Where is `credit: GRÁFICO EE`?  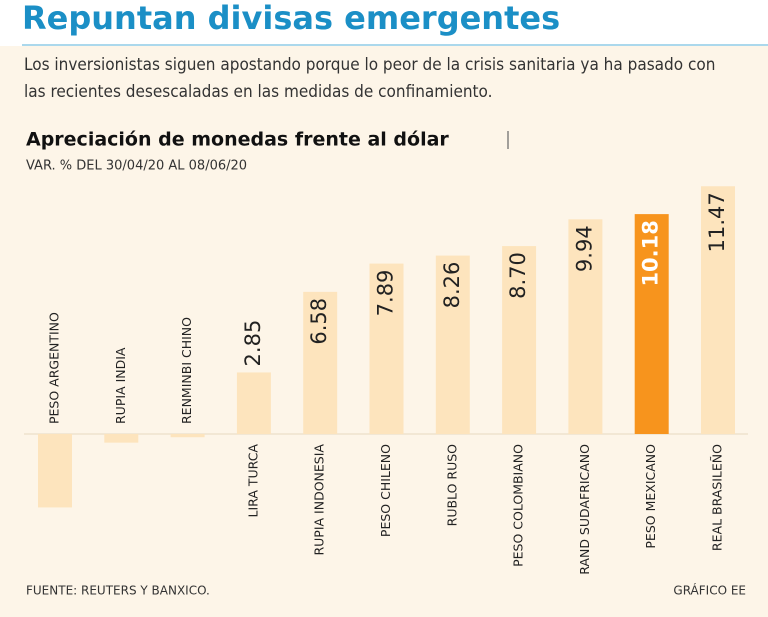 credit: GRÁFICO EE is located at coordinates (709, 590).